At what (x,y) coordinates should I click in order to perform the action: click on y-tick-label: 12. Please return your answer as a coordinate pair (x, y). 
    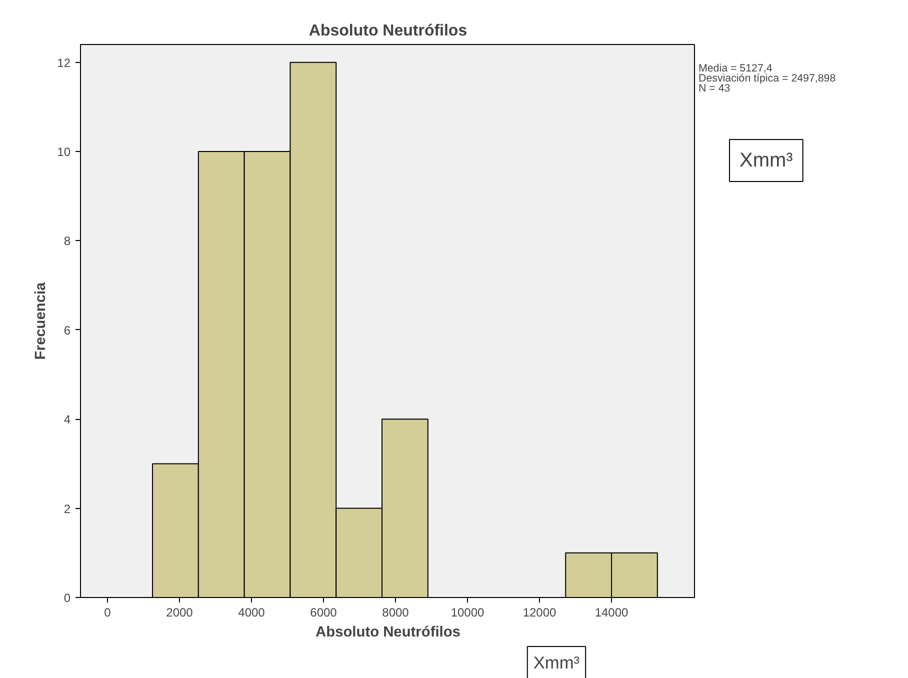
    Looking at the image, I should click on (64, 63).